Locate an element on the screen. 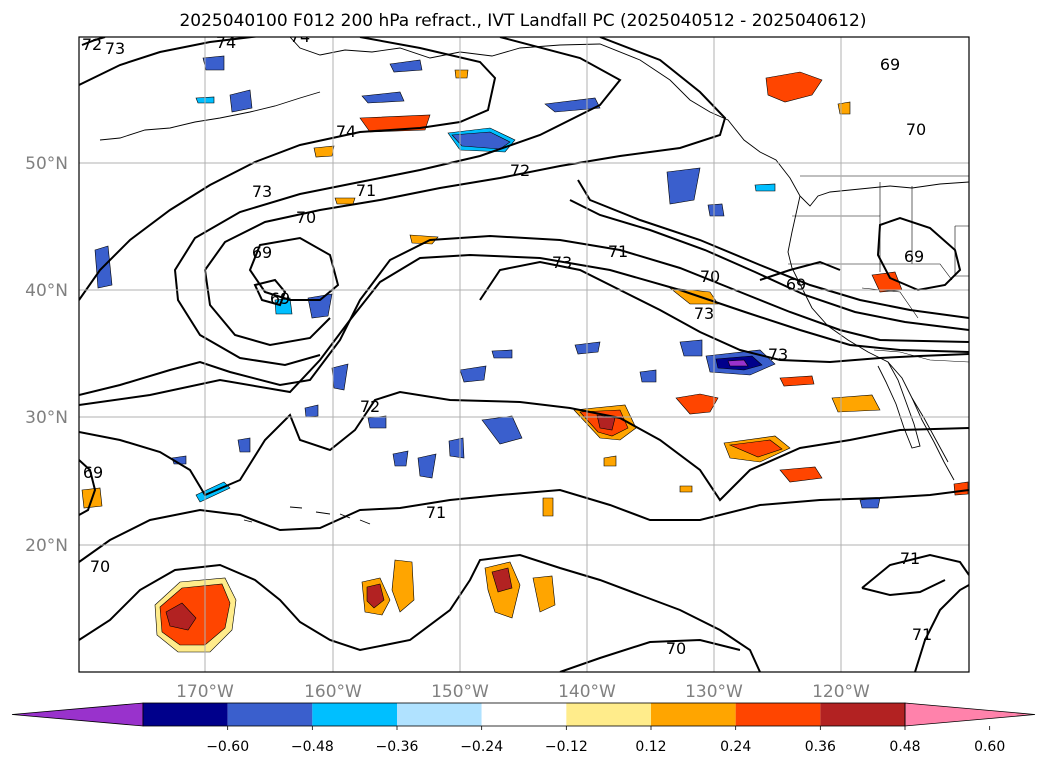 This screenshot has width=1047, height=765. lon-label: 130°W is located at coordinates (714, 692).